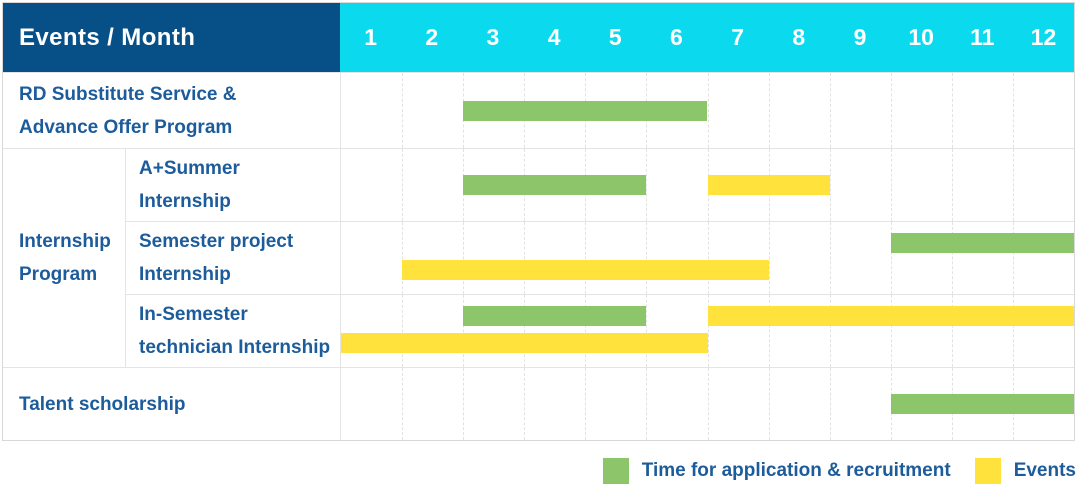 This screenshot has width=1080, height=494. I want to click on table-subrow: In-Semester technician Internship, so click(600, 330).